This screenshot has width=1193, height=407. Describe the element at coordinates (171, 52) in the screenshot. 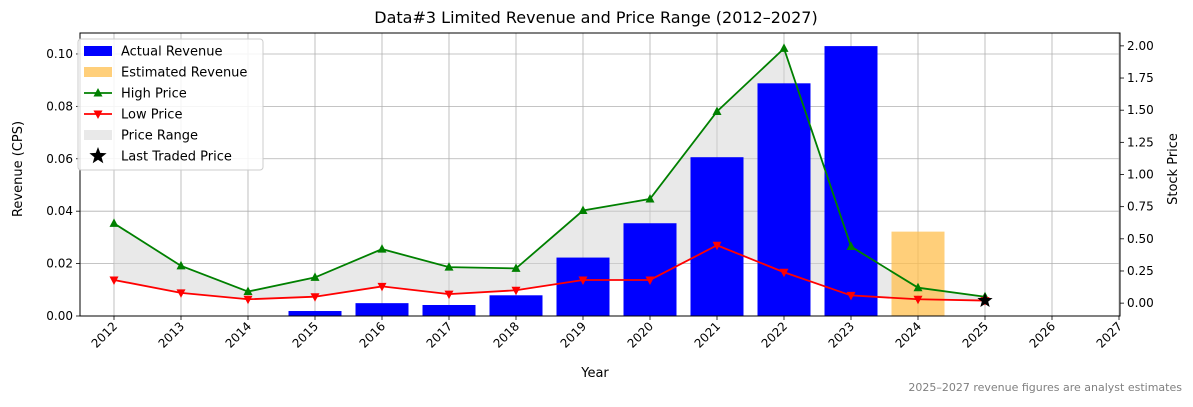

I see `legend-label: Actual Revenue` at that location.